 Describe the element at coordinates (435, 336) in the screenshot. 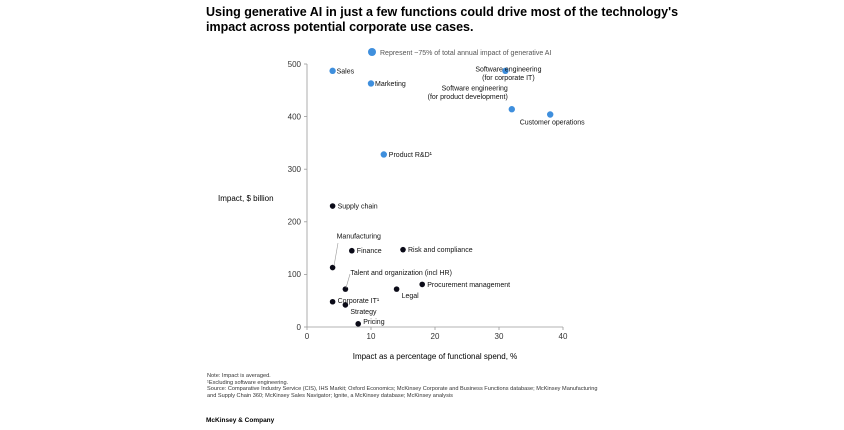

I see `x-tick-label: 20` at that location.